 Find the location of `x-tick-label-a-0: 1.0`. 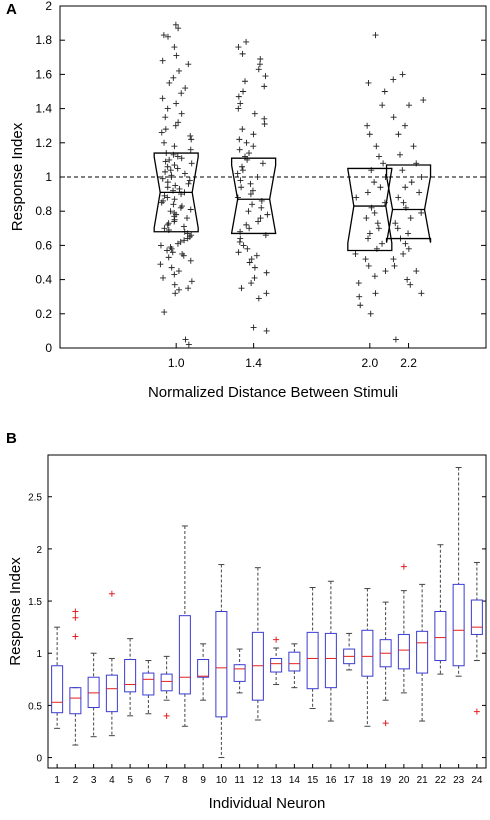

x-tick-label-a-0: 1.0 is located at coordinates (176, 363).